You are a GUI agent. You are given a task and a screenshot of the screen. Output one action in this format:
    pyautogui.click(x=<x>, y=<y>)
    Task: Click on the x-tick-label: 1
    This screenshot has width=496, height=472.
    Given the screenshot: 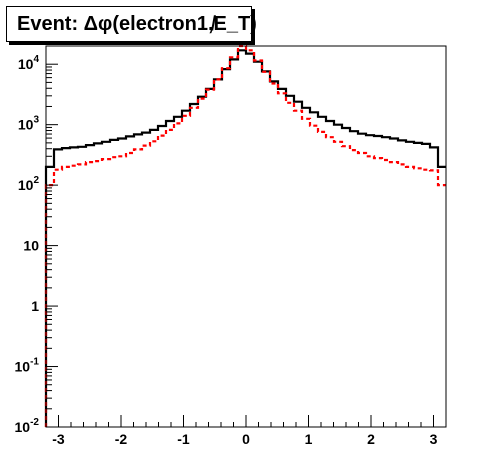 What is the action you would take?
    pyautogui.click(x=309, y=439)
    